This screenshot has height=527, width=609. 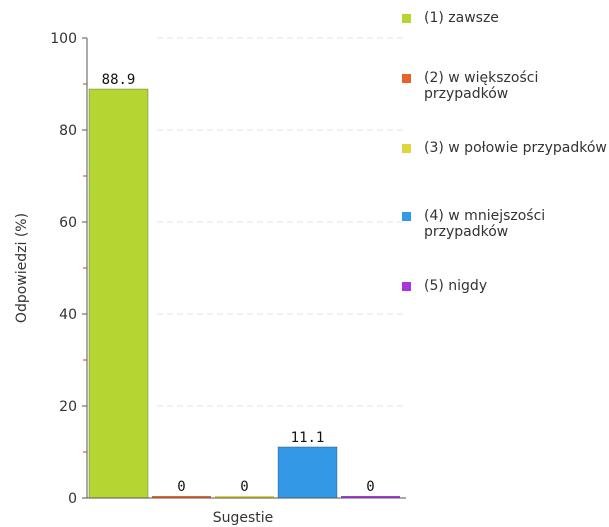 What do you see at coordinates (68, 223) in the screenshot?
I see `y-tick-label: 60` at bounding box center [68, 223].